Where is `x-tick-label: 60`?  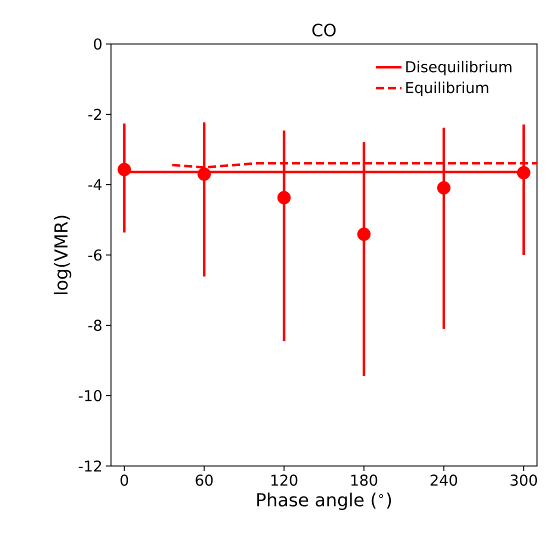
x-tick-label: 60 is located at coordinates (204, 480).